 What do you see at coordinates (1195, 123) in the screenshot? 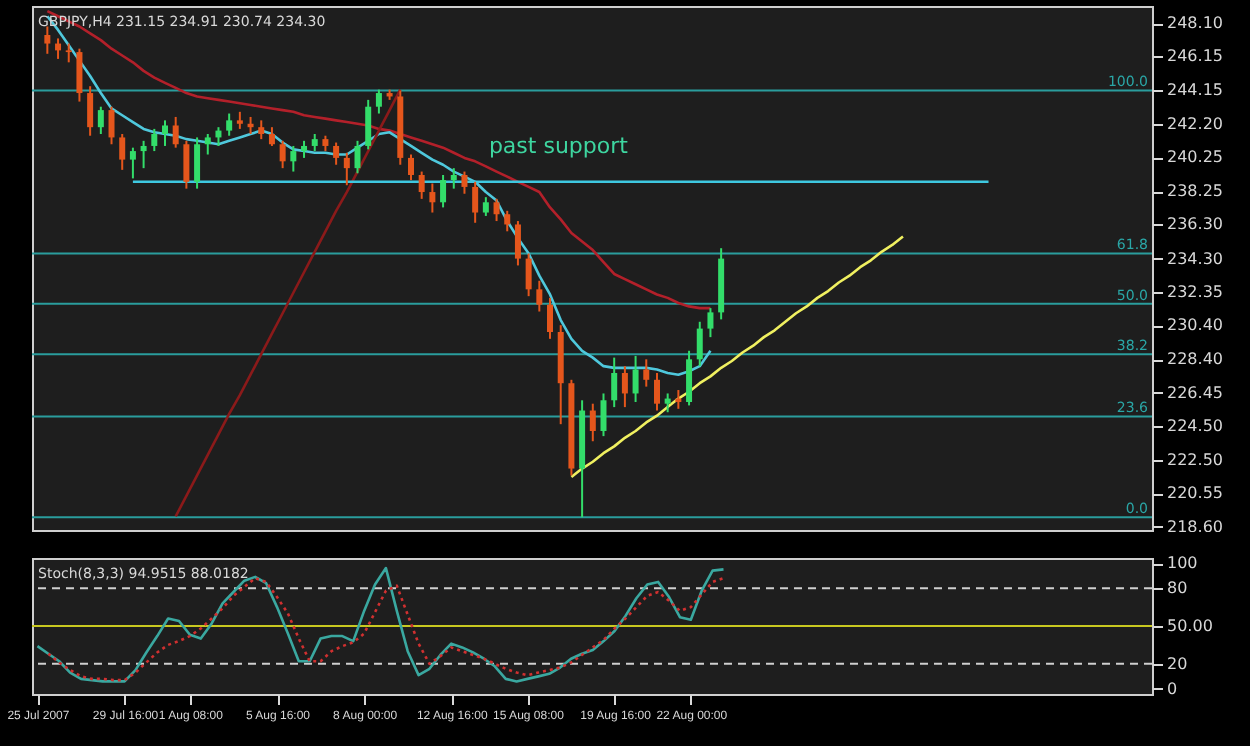
I see `y-tick-label: 242.20` at bounding box center [1195, 123].